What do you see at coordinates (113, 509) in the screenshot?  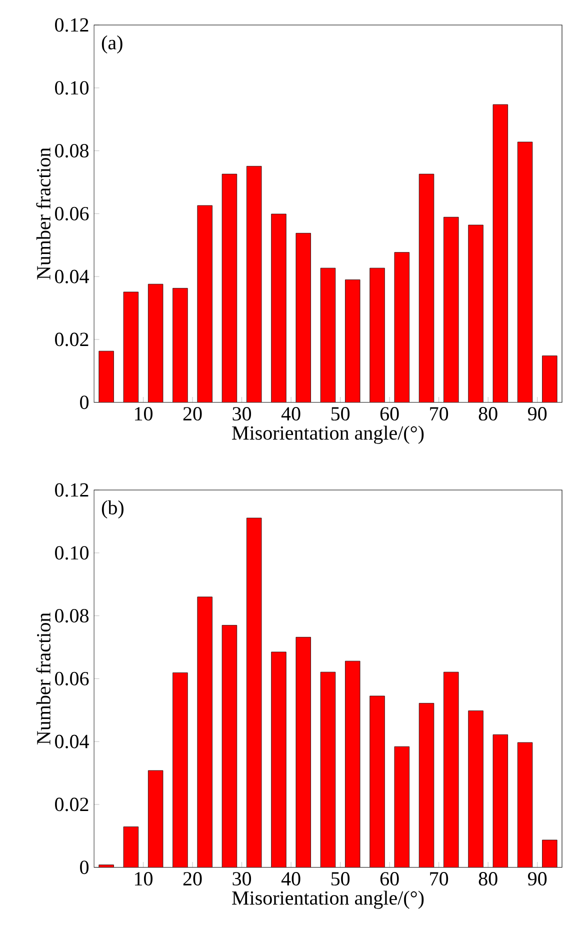 I see `annotation: (b)` at bounding box center [113, 509].